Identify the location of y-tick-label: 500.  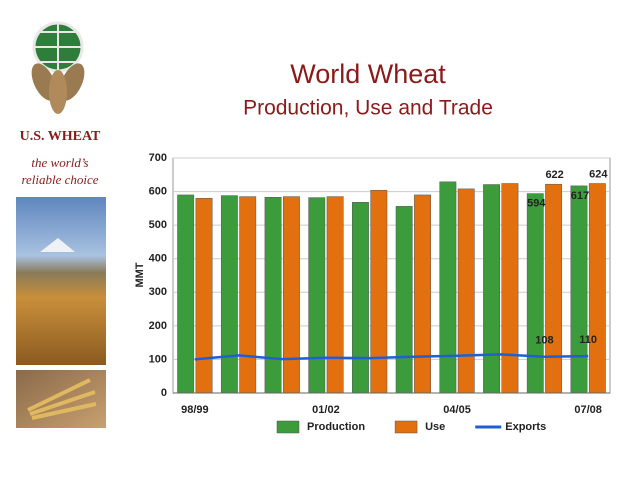
(158, 225).